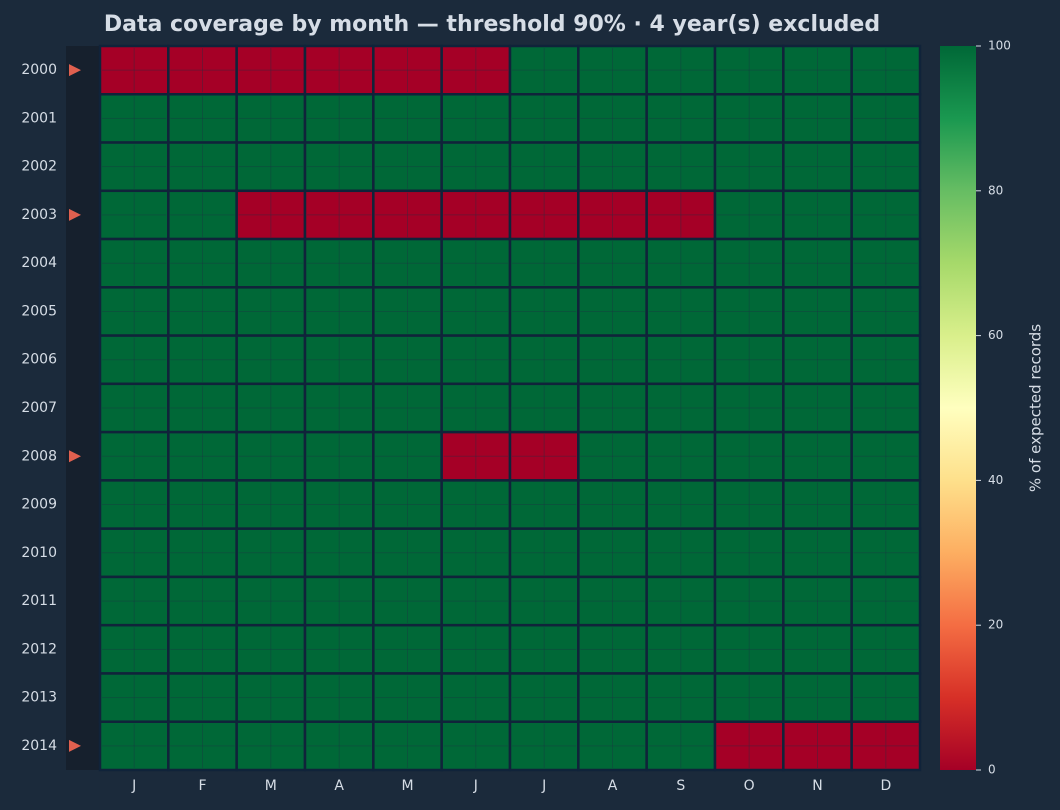 The width and height of the screenshot is (1060, 810). Describe the element at coordinates (885, 786) in the screenshot. I see `x-tick-label: D` at that location.